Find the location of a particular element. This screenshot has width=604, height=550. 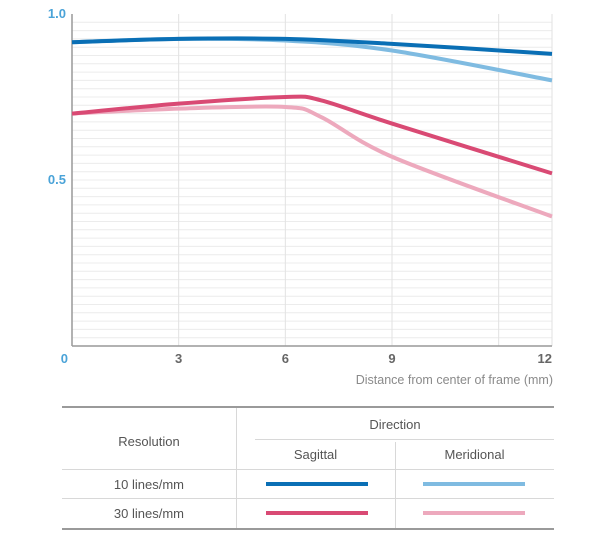

legend-swatch-10-sagittal is located at coordinates (317, 484).